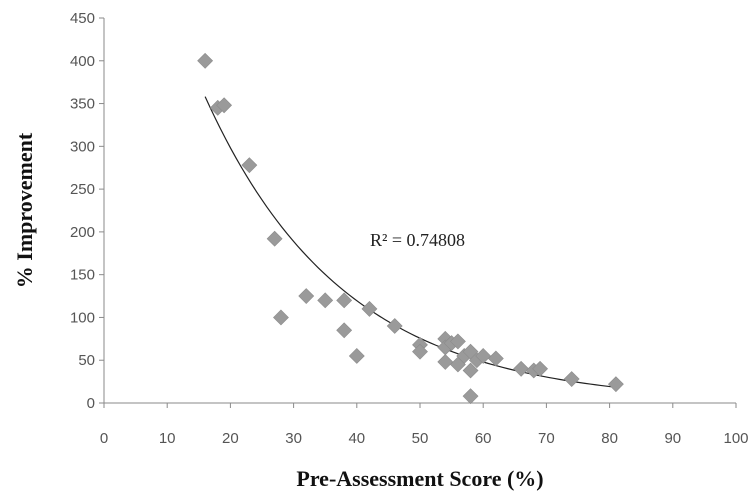 The image size is (751, 498). I want to click on y-axis: 0 50 100 150 200 250 300 350 400 450, so click(87, 211).